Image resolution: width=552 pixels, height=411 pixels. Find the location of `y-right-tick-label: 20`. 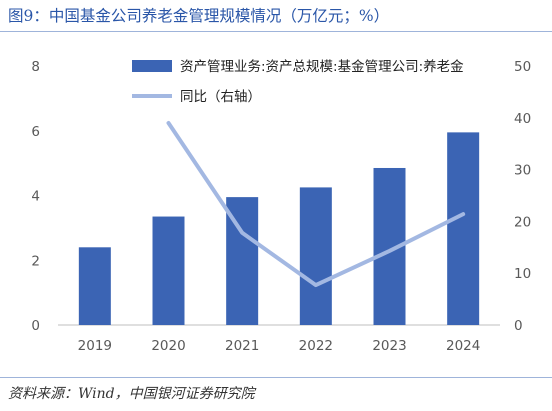

y-right-tick-label: 20 is located at coordinates (522, 222).